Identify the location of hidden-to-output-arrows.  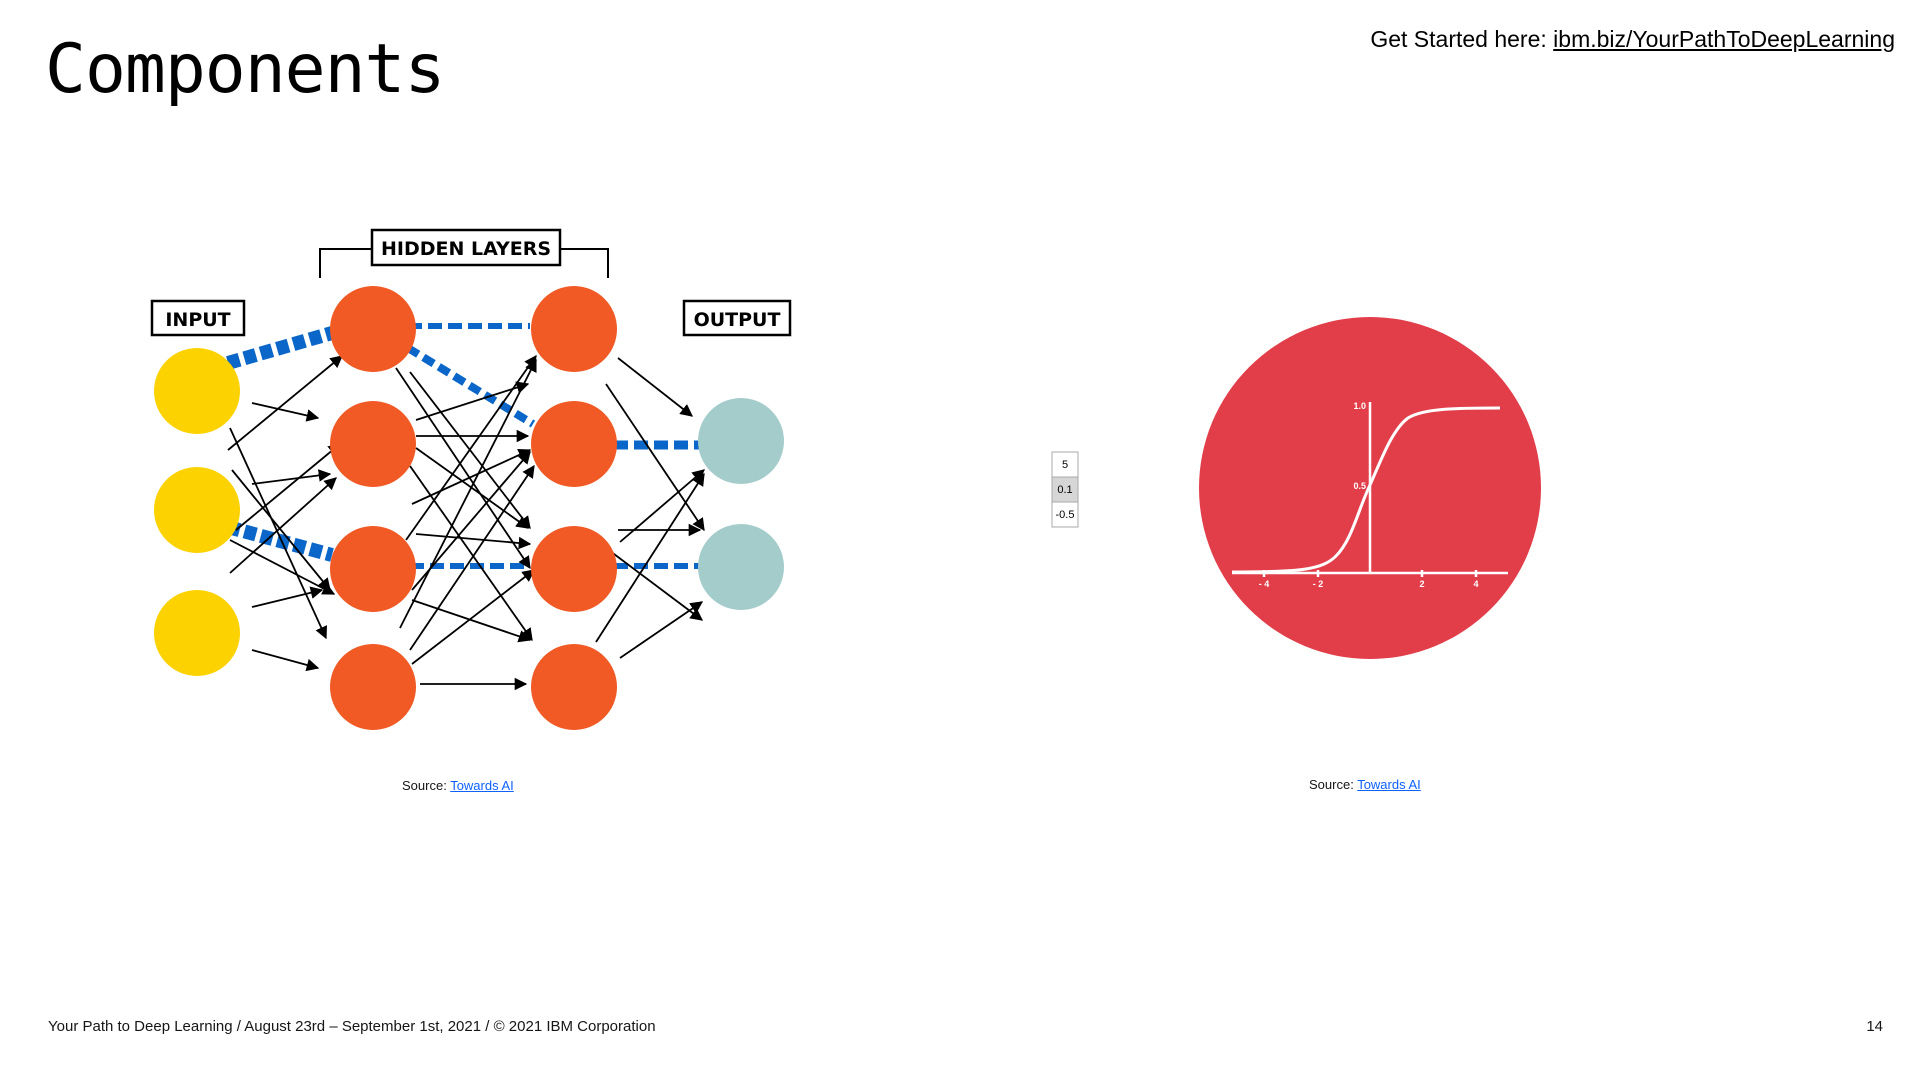
(650, 508).